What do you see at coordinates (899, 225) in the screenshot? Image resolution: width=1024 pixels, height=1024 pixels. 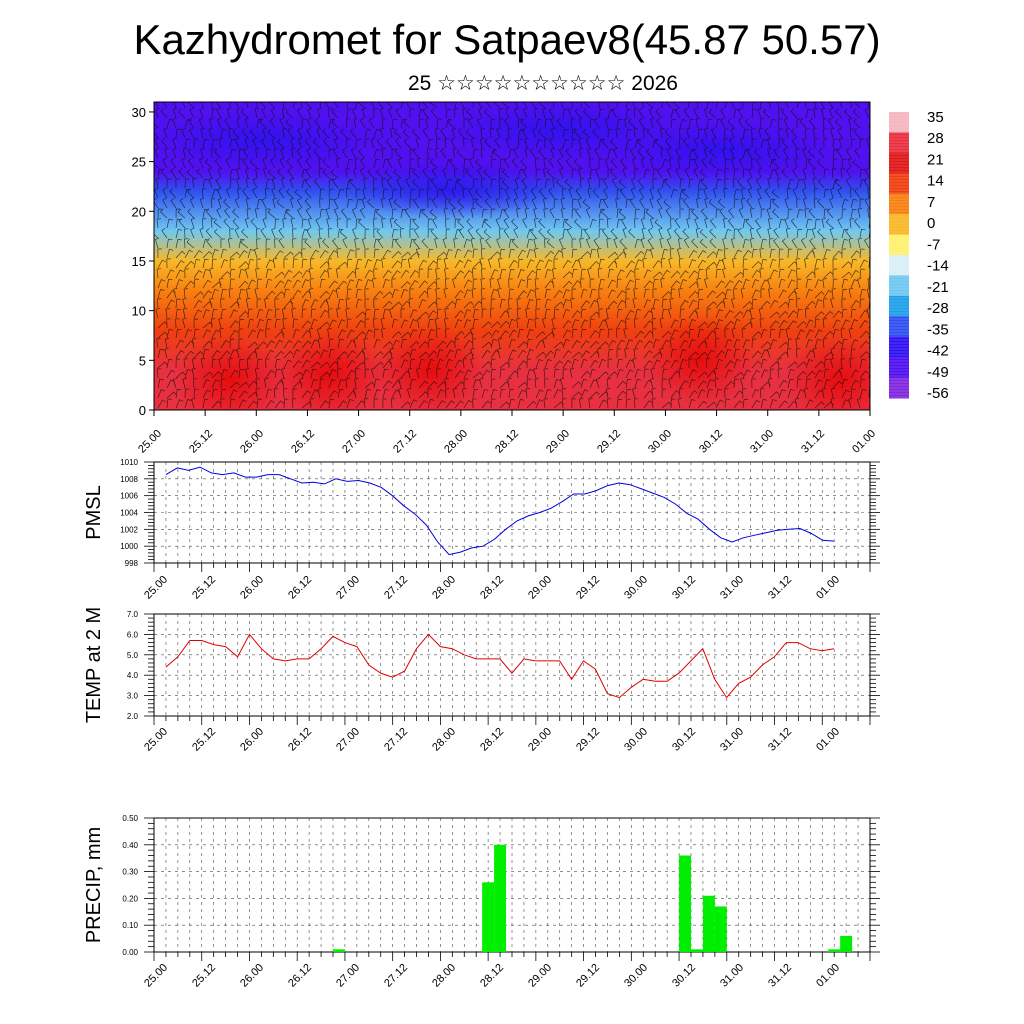 I see `colorbar-swatch` at bounding box center [899, 225].